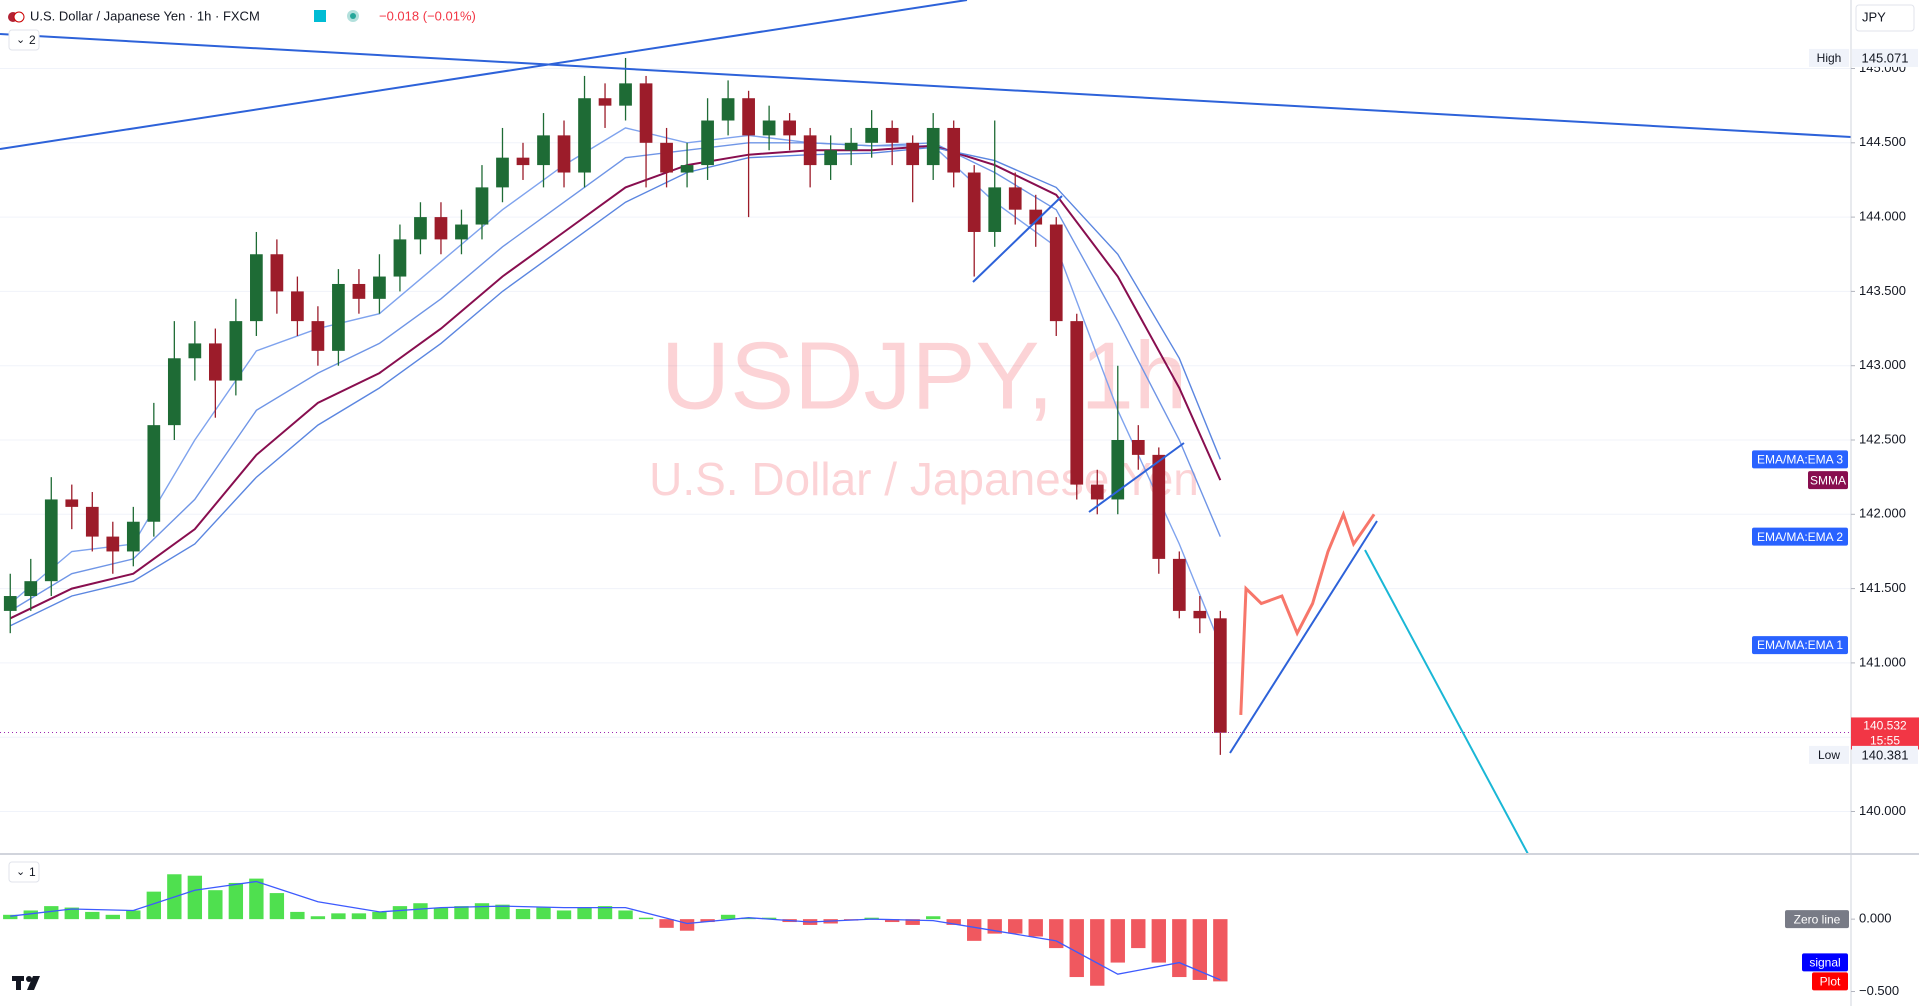 The width and height of the screenshot is (1919, 1006). What do you see at coordinates (32, 40) in the screenshot?
I see `pane-count: 2` at bounding box center [32, 40].